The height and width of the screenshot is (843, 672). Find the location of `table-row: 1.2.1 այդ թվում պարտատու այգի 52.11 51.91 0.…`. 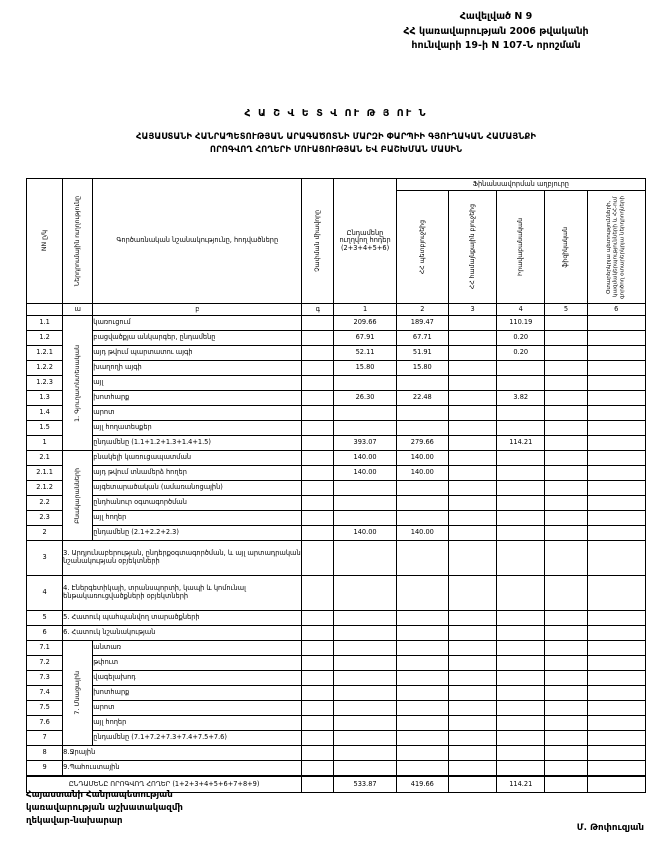

table-row: 1.2.1 այդ թվում պարտատու այգի 52.11 51.91 0.… is located at coordinates (336, 353).